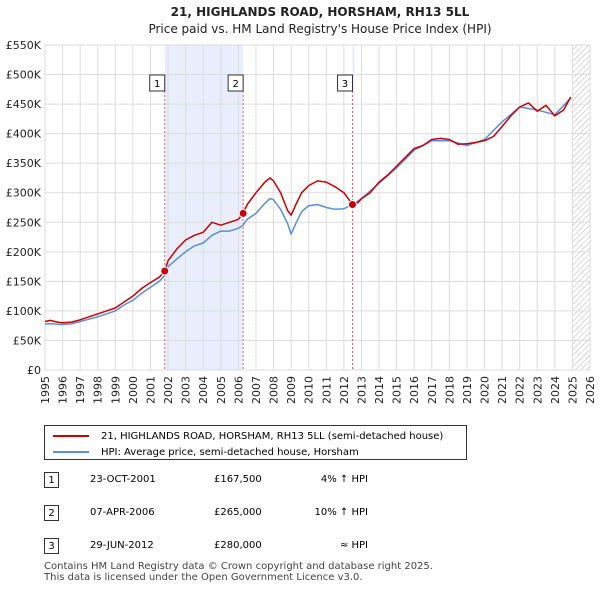 The height and width of the screenshot is (590, 600). Describe the element at coordinates (449, 390) in the screenshot. I see `x-tick-label: 2018` at that location.